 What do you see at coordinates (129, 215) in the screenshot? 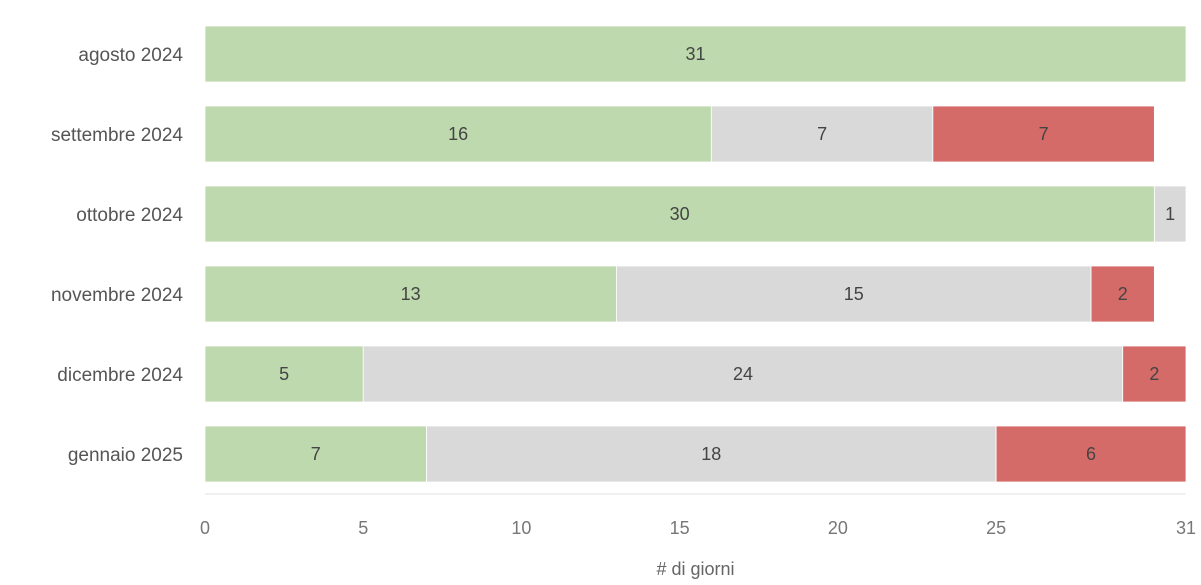
I see `category-label: ottobre 2024` at bounding box center [129, 215].